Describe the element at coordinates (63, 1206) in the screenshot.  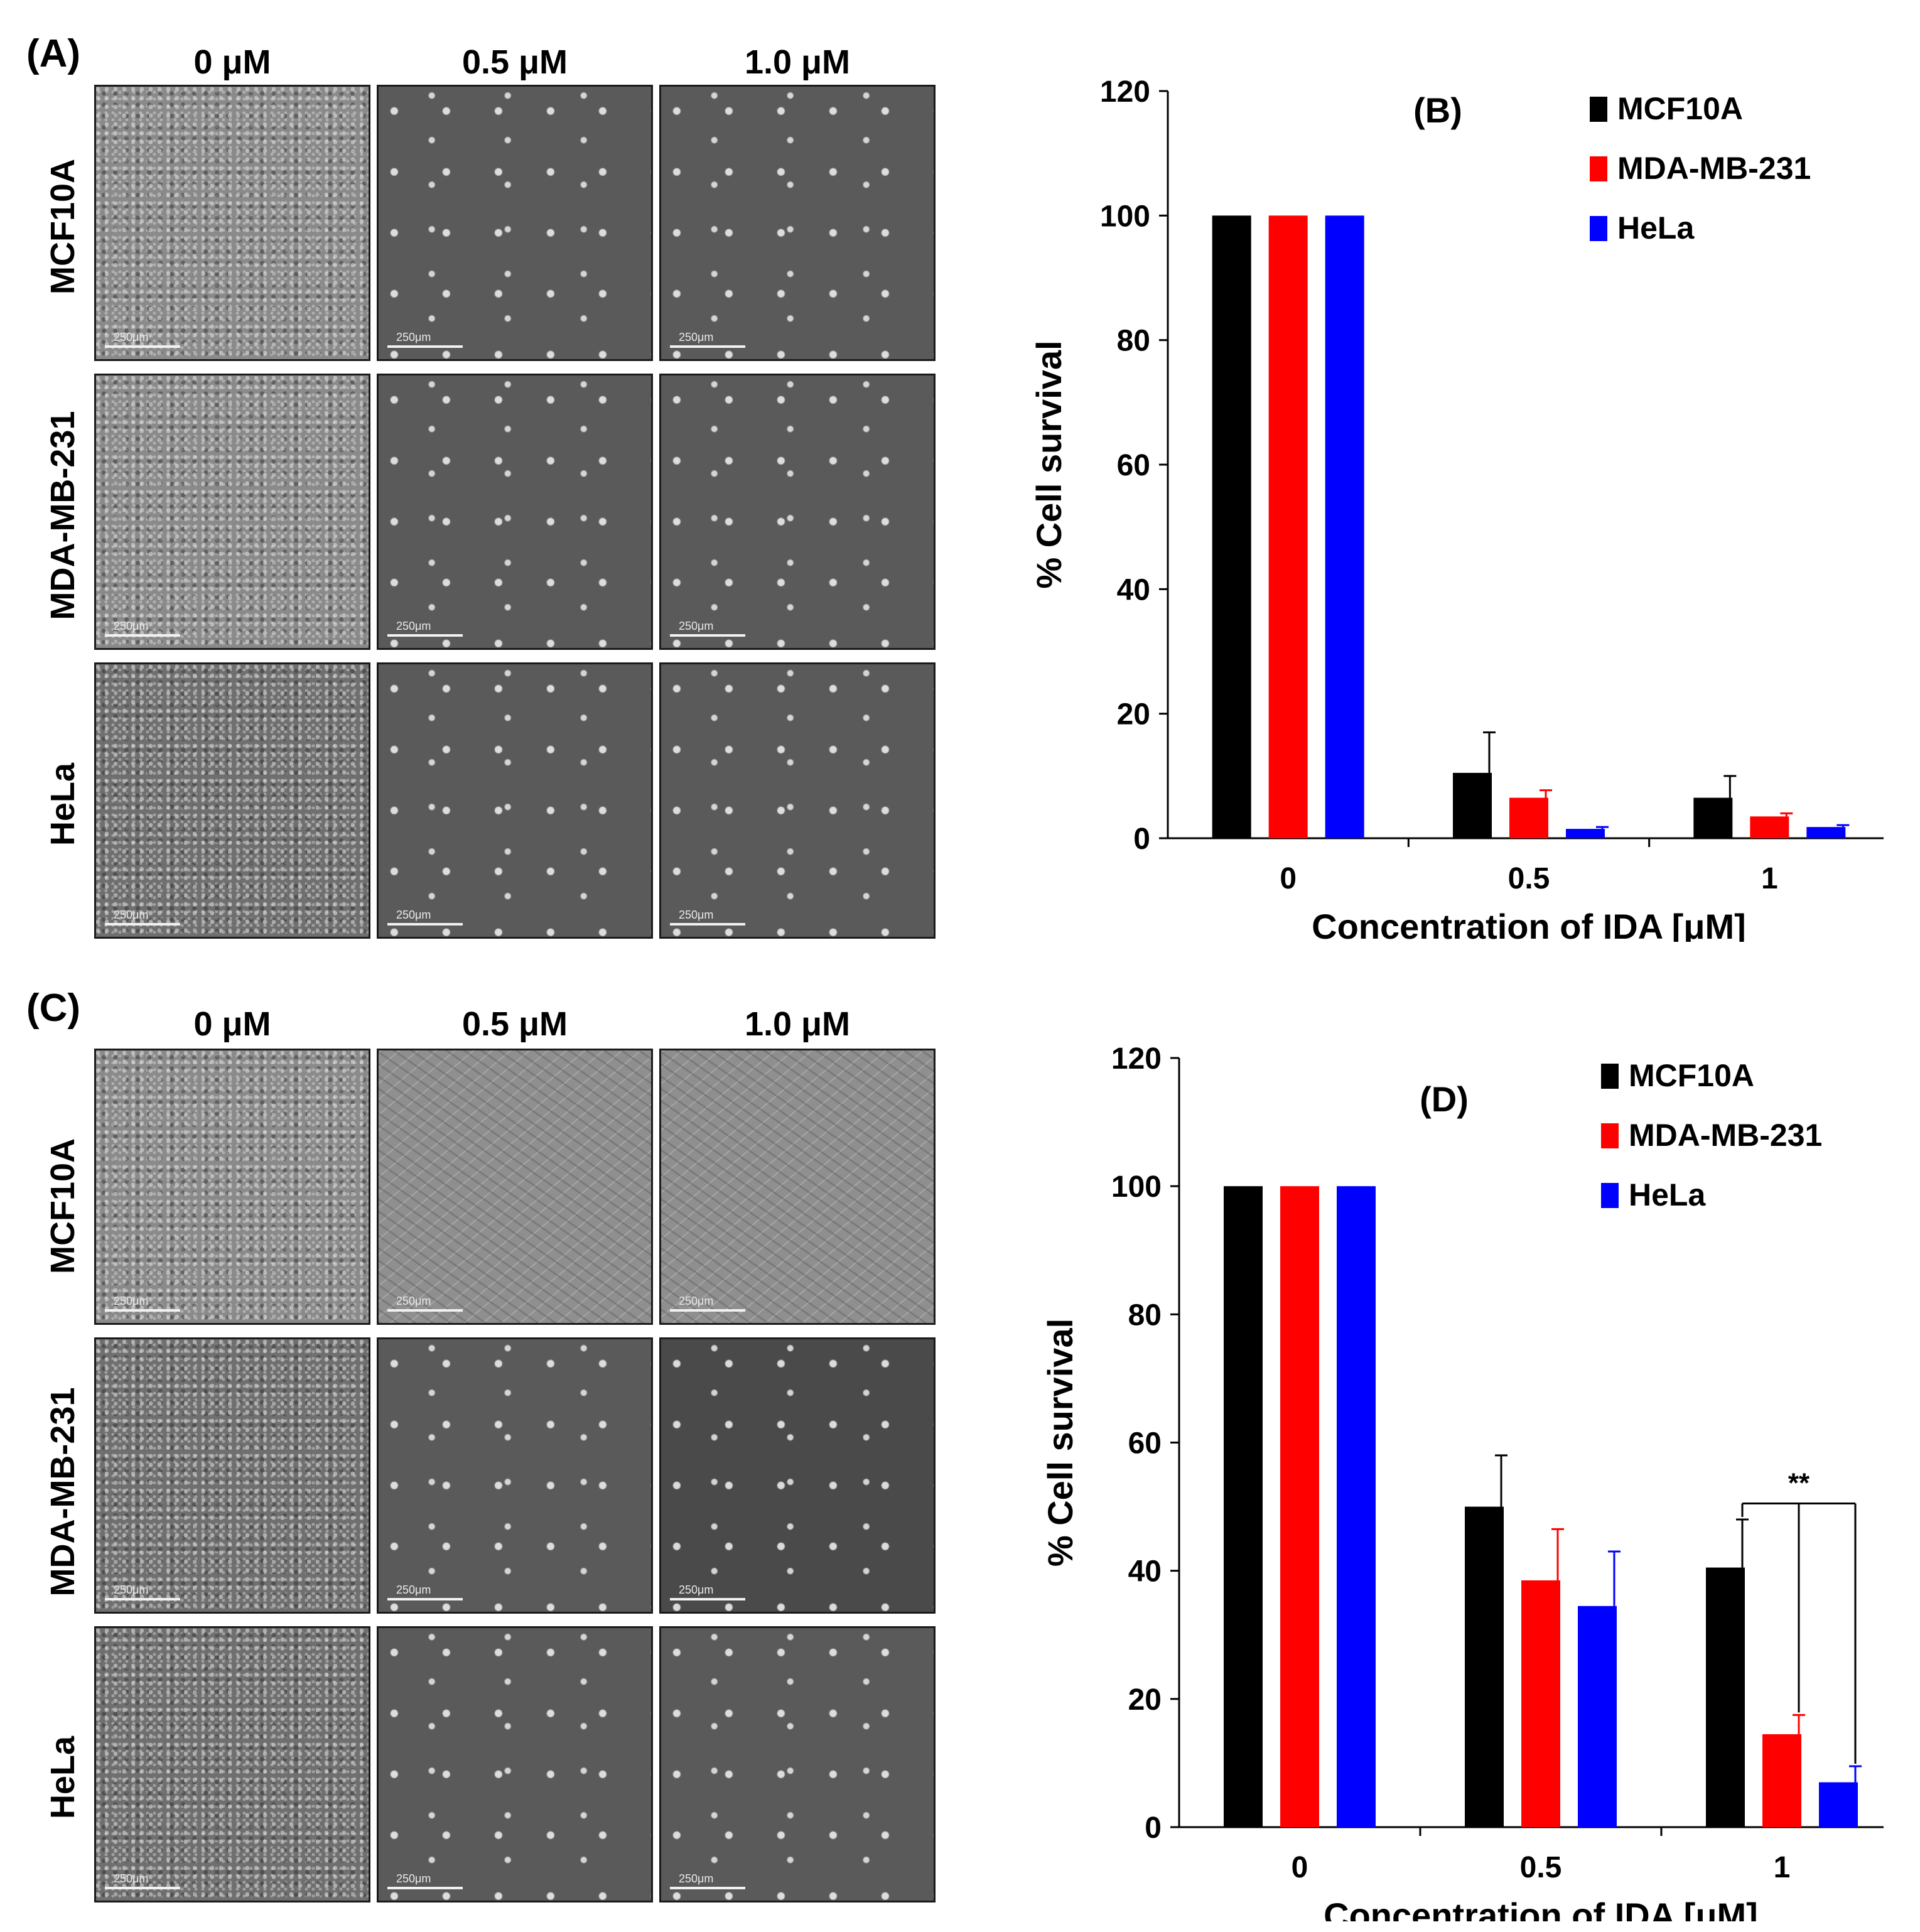
I see `panel-c-row-0: MCF10A` at that location.